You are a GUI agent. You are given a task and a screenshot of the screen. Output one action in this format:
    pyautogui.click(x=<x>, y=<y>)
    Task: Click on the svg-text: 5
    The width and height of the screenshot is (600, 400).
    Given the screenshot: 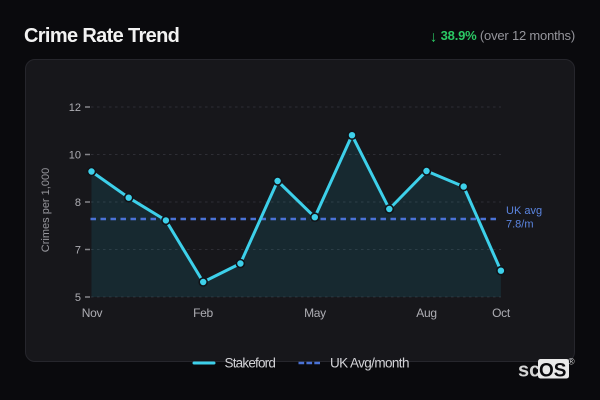 What is the action you would take?
    pyautogui.click(x=78, y=298)
    